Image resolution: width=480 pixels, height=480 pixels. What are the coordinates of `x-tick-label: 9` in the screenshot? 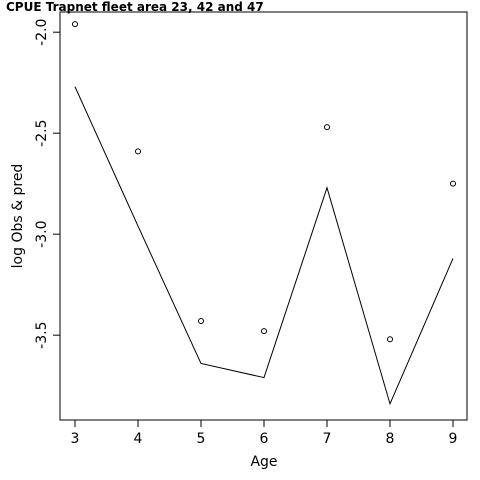 It's located at (453, 439).